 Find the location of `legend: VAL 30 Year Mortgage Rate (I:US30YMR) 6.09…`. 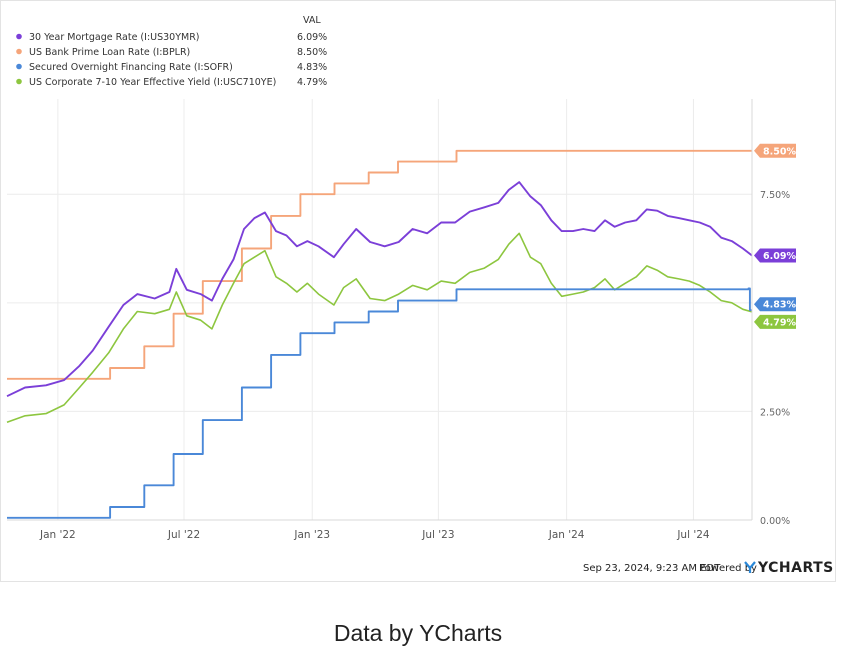

legend: VAL 30 Year Mortgage Rate (I:US30YMR) 6.09… is located at coordinates (171, 51).